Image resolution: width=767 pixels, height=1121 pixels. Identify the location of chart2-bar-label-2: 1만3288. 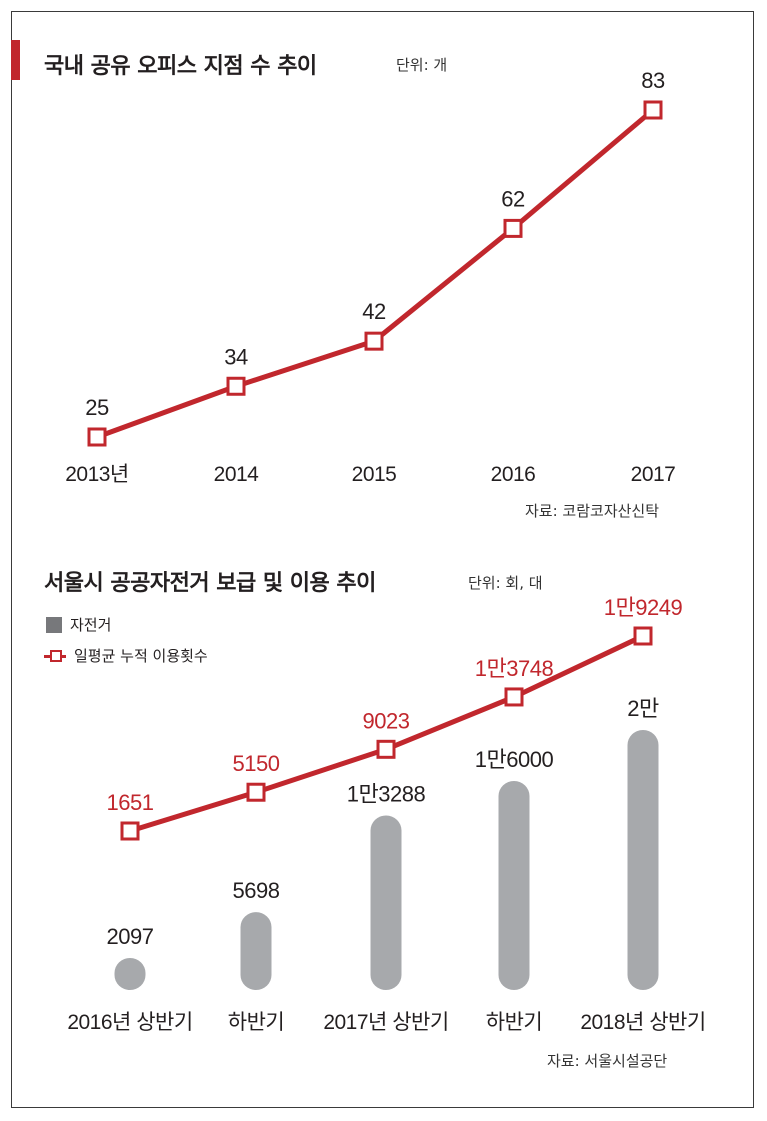
(386, 793).